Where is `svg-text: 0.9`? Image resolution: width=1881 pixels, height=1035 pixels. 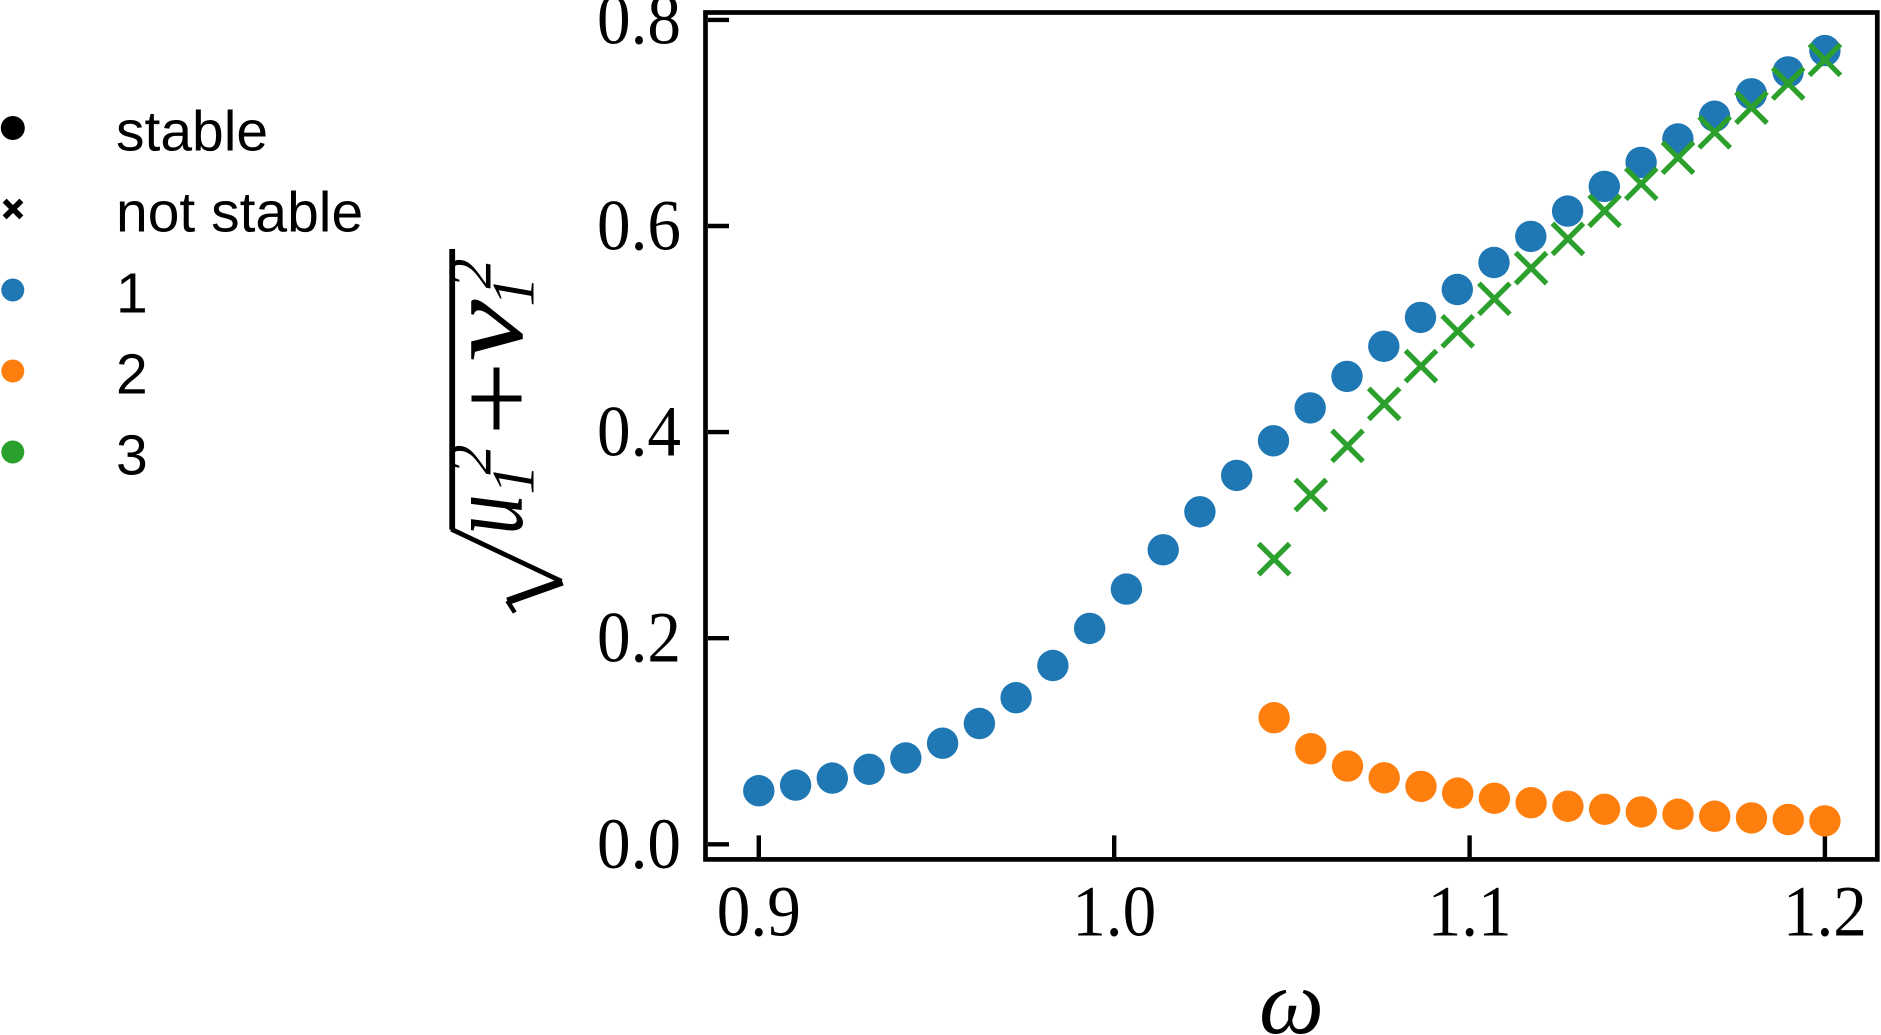 svg-text: 0.9 is located at coordinates (759, 912).